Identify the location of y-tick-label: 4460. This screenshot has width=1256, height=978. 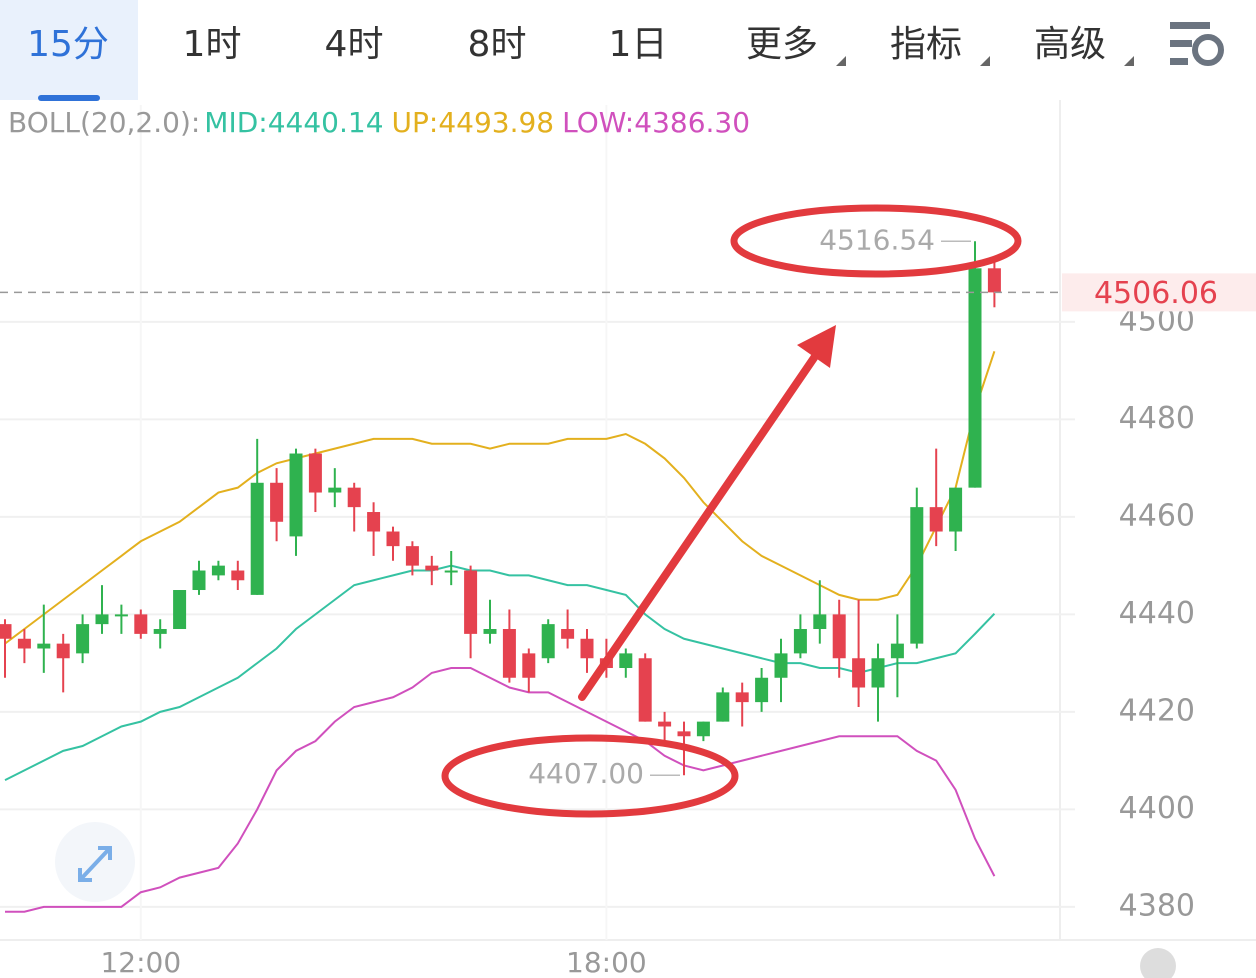
(1157, 515).